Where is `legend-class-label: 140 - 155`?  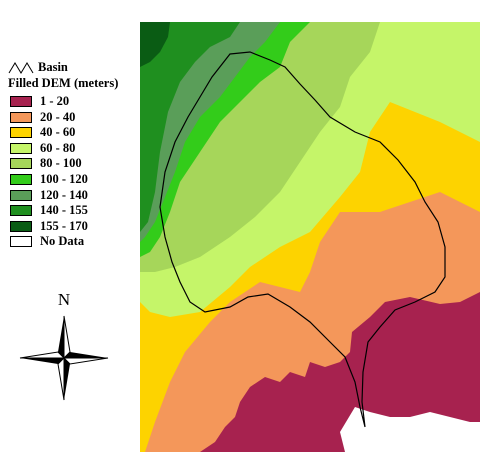 legend-class-label: 140 - 155 is located at coordinates (64, 210).